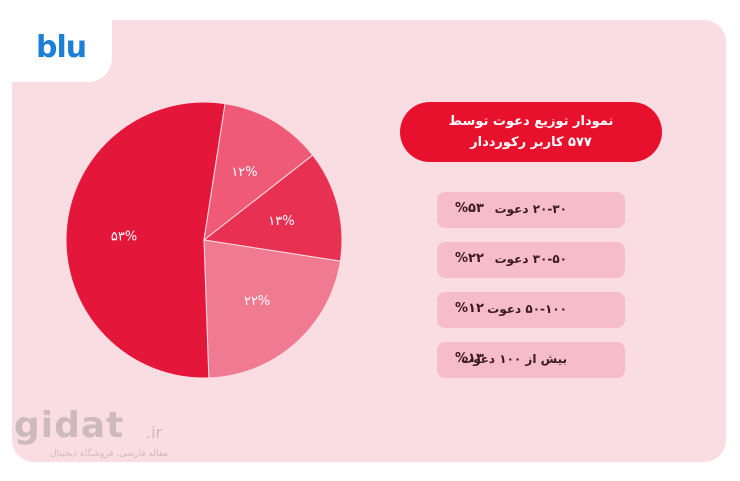 This screenshot has height=481, width=740. I want to click on legend-label: ۳۰-۵۰ دعوت, so click(530, 259).